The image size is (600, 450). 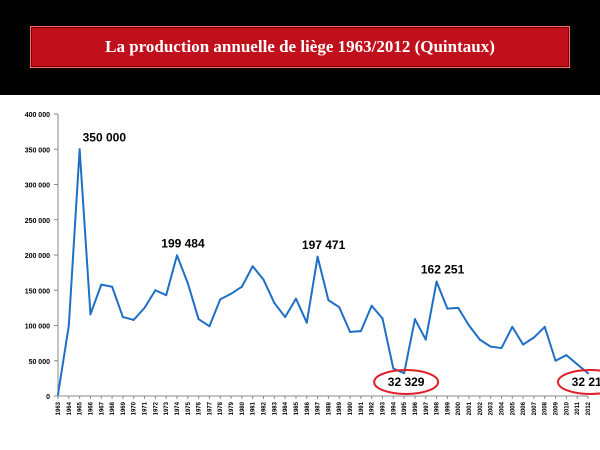 I want to click on x-tick-label: 1988, so click(x=329, y=408).